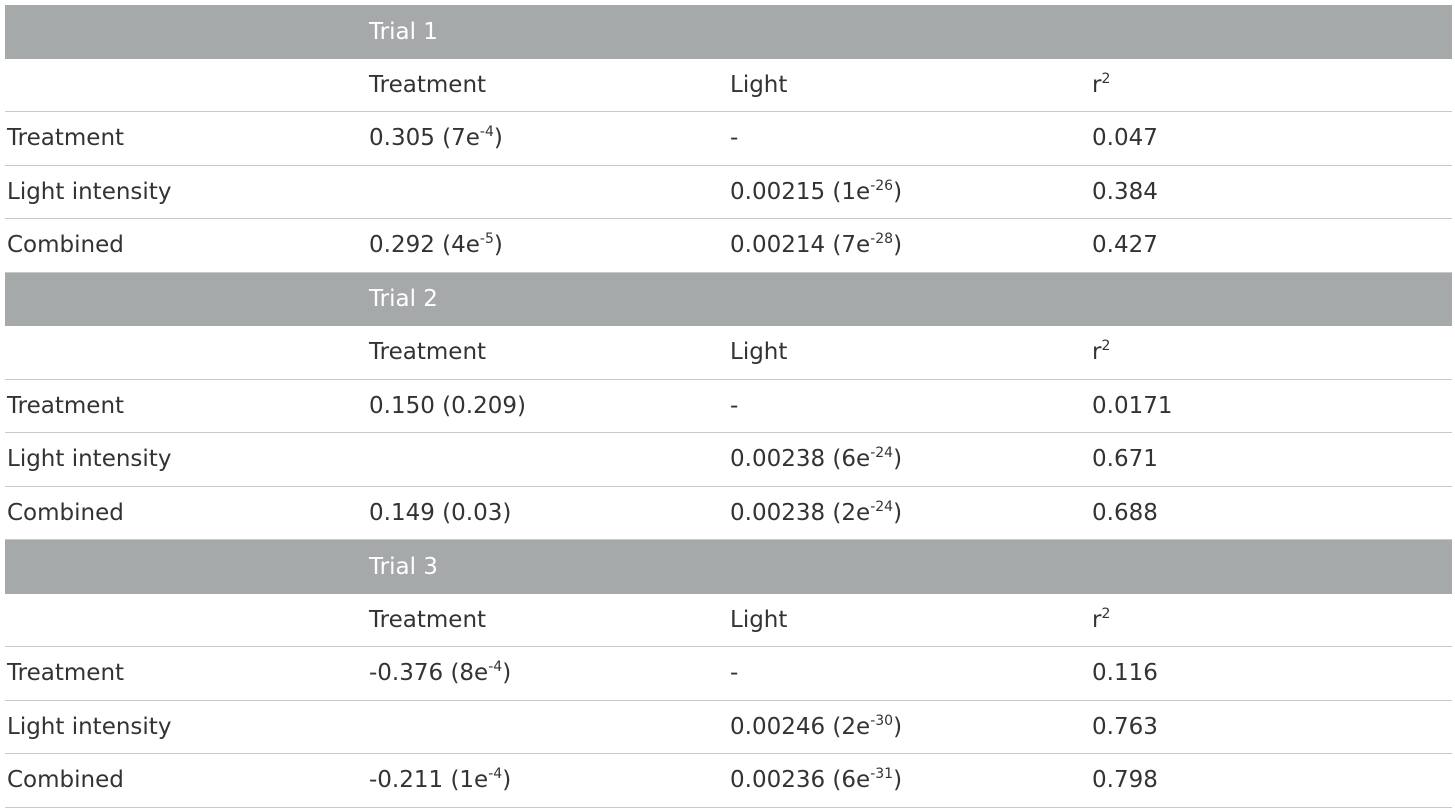 This screenshot has width=1455, height=810. I want to click on trial-title: Trial 3, so click(403, 566).